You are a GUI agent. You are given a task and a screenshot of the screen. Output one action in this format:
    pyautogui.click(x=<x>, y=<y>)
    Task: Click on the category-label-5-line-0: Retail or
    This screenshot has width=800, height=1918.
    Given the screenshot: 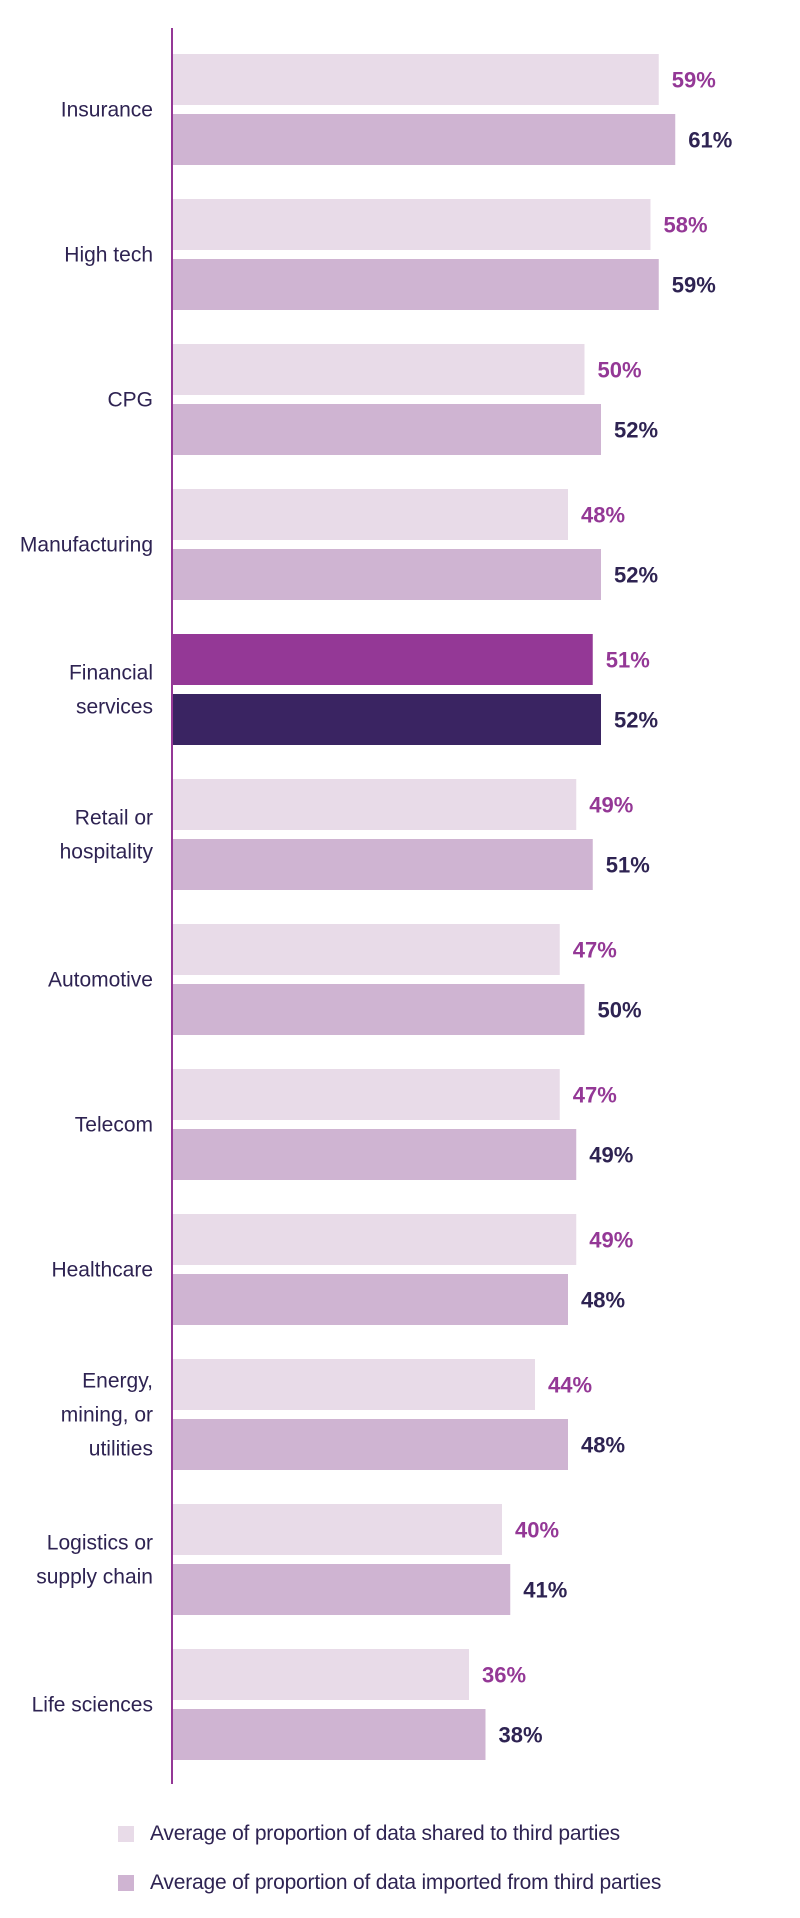 What is the action you would take?
    pyautogui.click(x=114, y=818)
    